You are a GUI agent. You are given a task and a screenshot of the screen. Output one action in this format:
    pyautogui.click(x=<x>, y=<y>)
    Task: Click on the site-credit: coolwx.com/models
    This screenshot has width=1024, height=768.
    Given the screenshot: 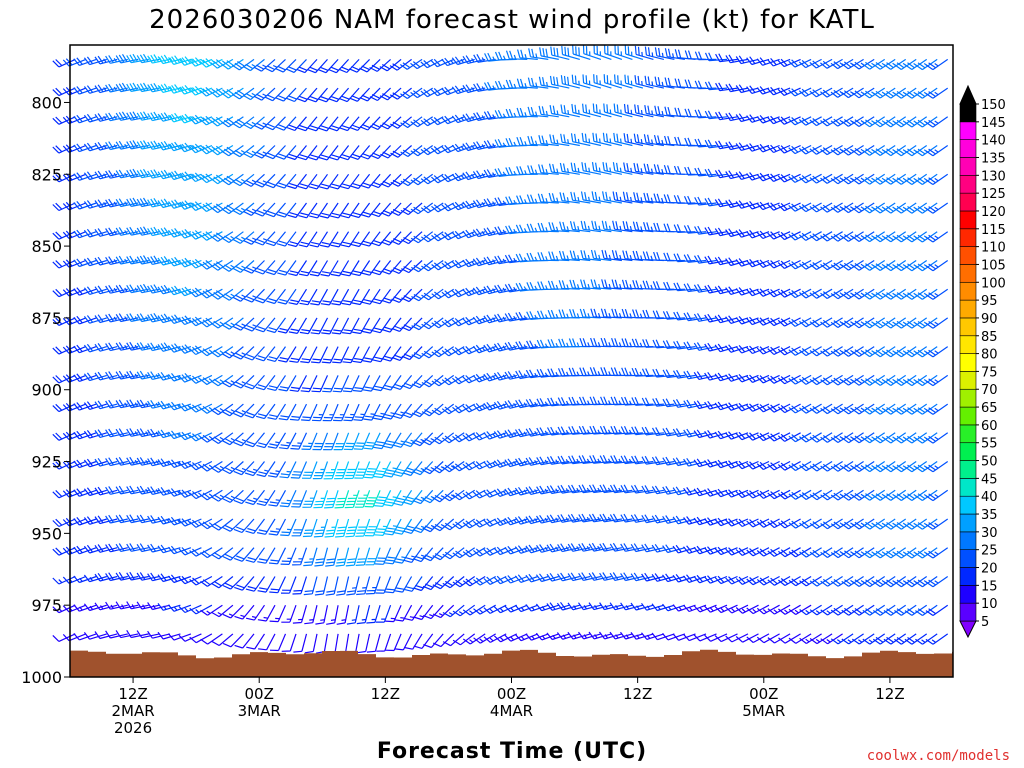 What is the action you would take?
    pyautogui.click(x=938, y=756)
    